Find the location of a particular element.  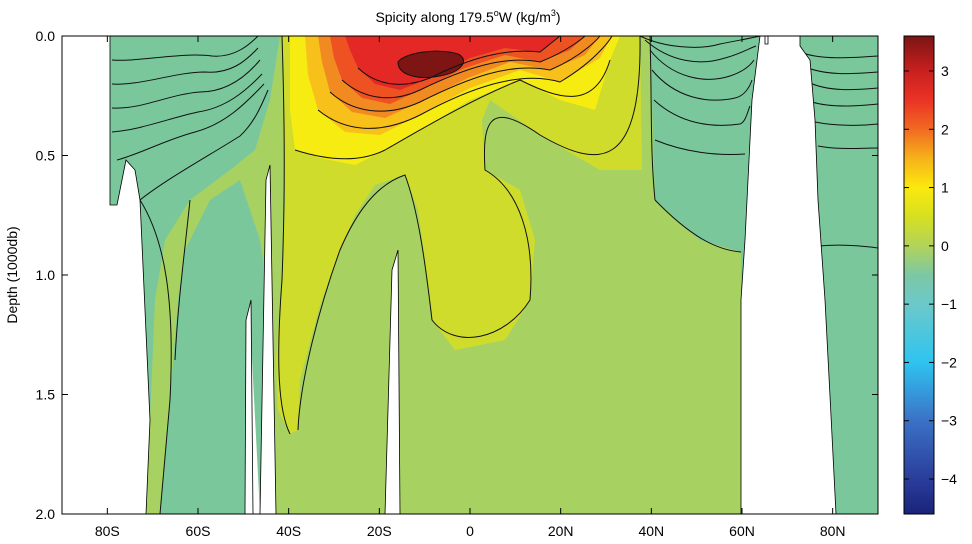

arctic-mask is located at coordinates (788, 275).